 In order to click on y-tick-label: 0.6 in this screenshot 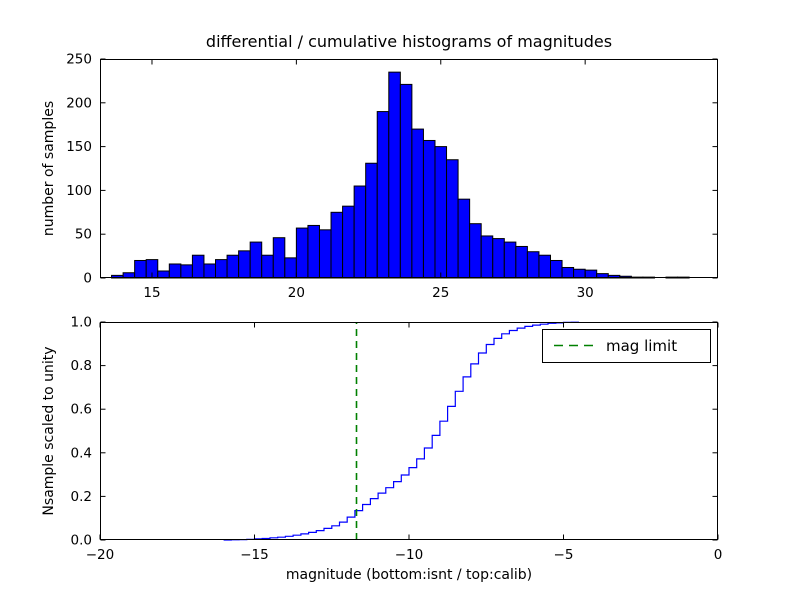, I will do `click(81, 410)`.